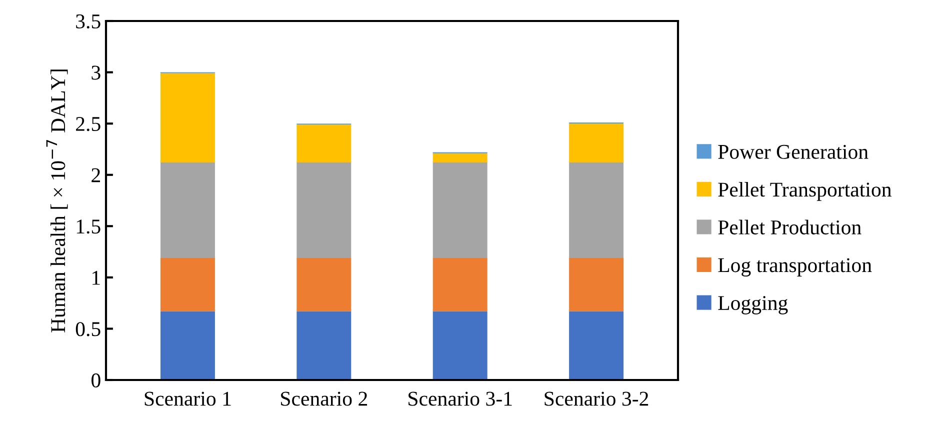  What do you see at coordinates (795, 267) in the screenshot?
I see `legend-label: Log transportation` at bounding box center [795, 267].